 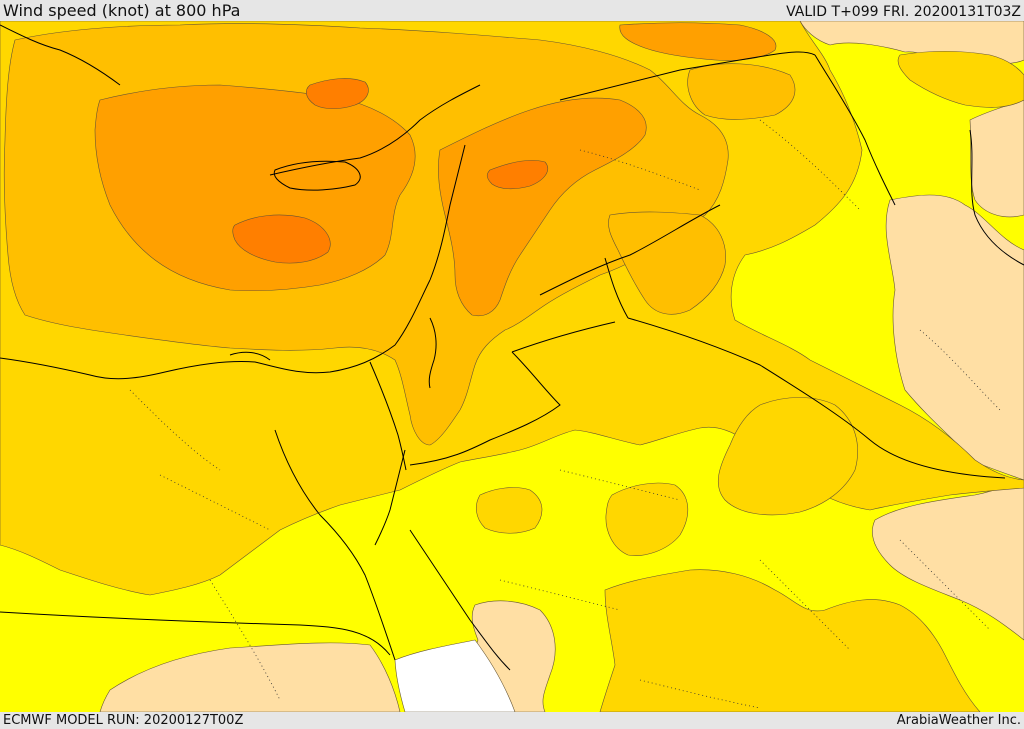 I want to click on boundary-iraq, so click(x=810, y=165).